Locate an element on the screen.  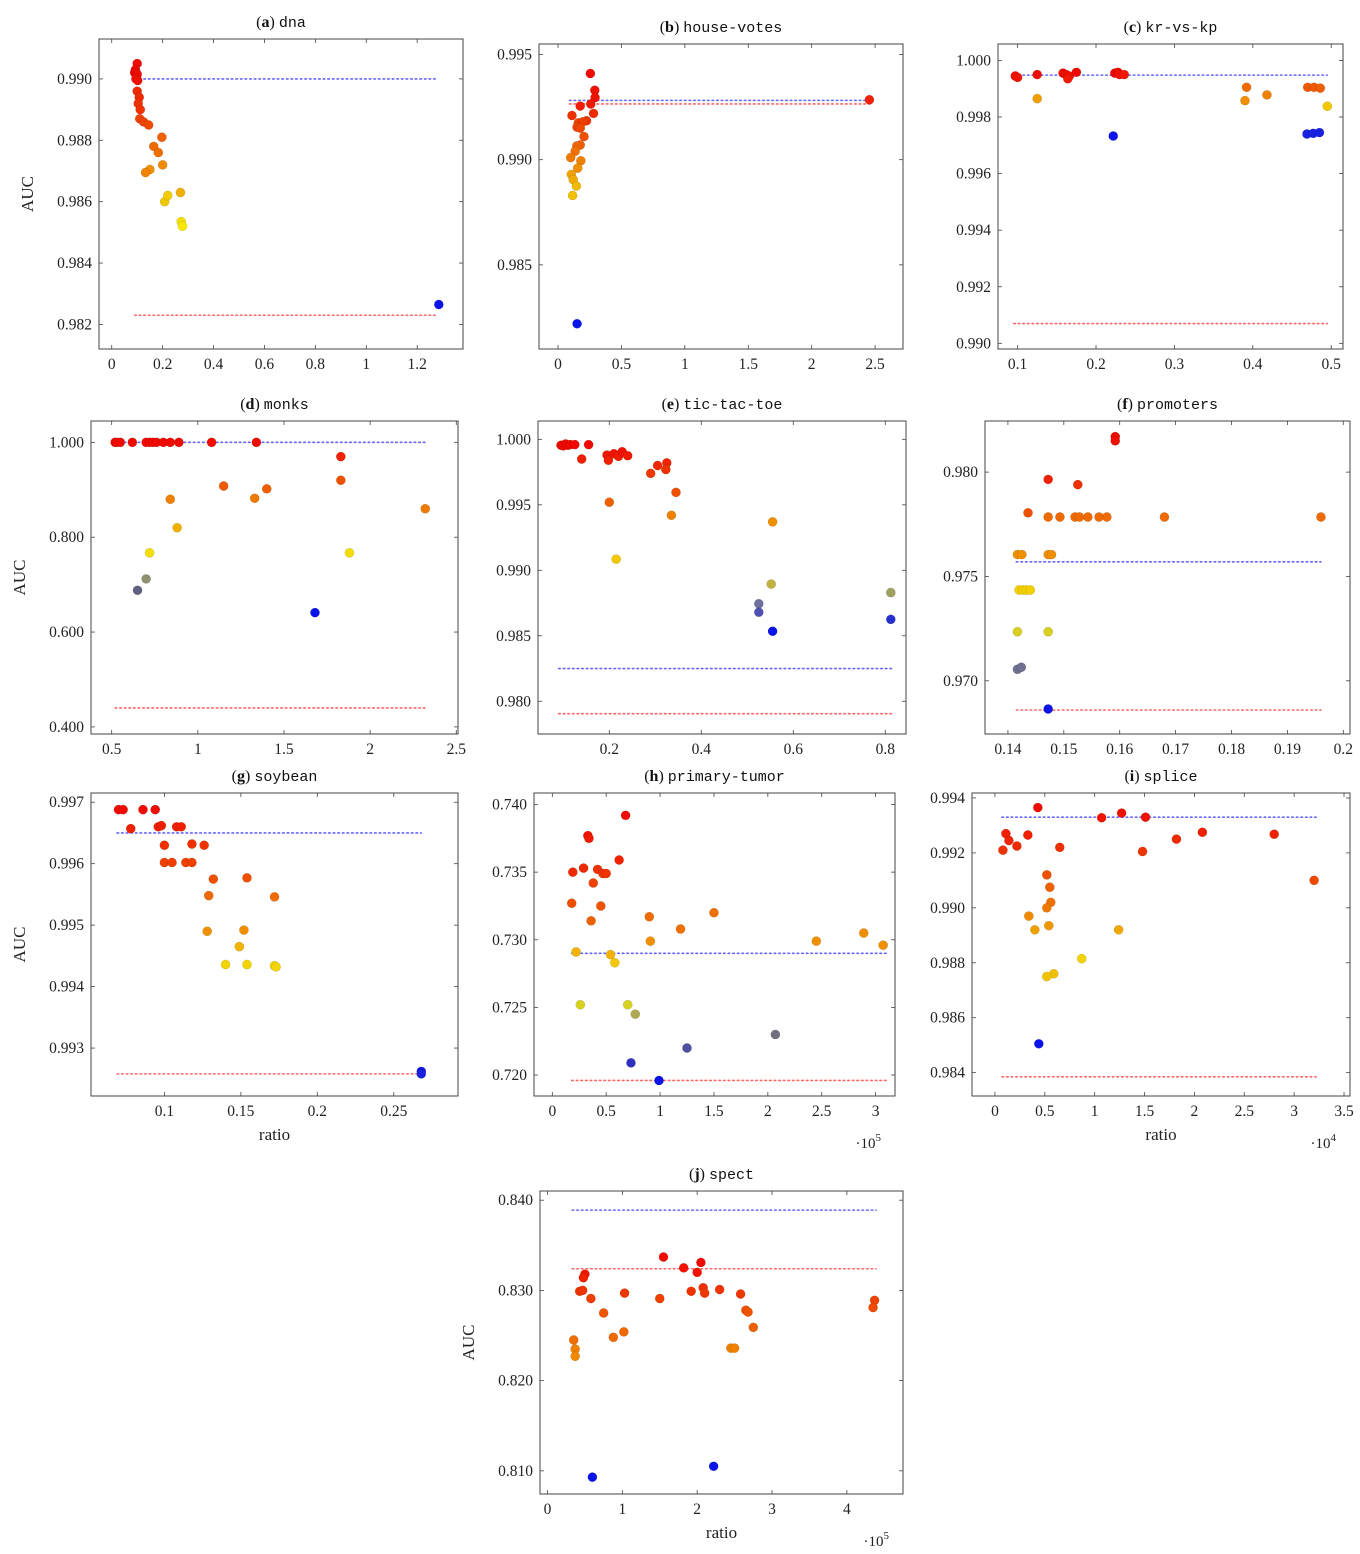
y-tick-label: 0.986 is located at coordinates (947, 1018).